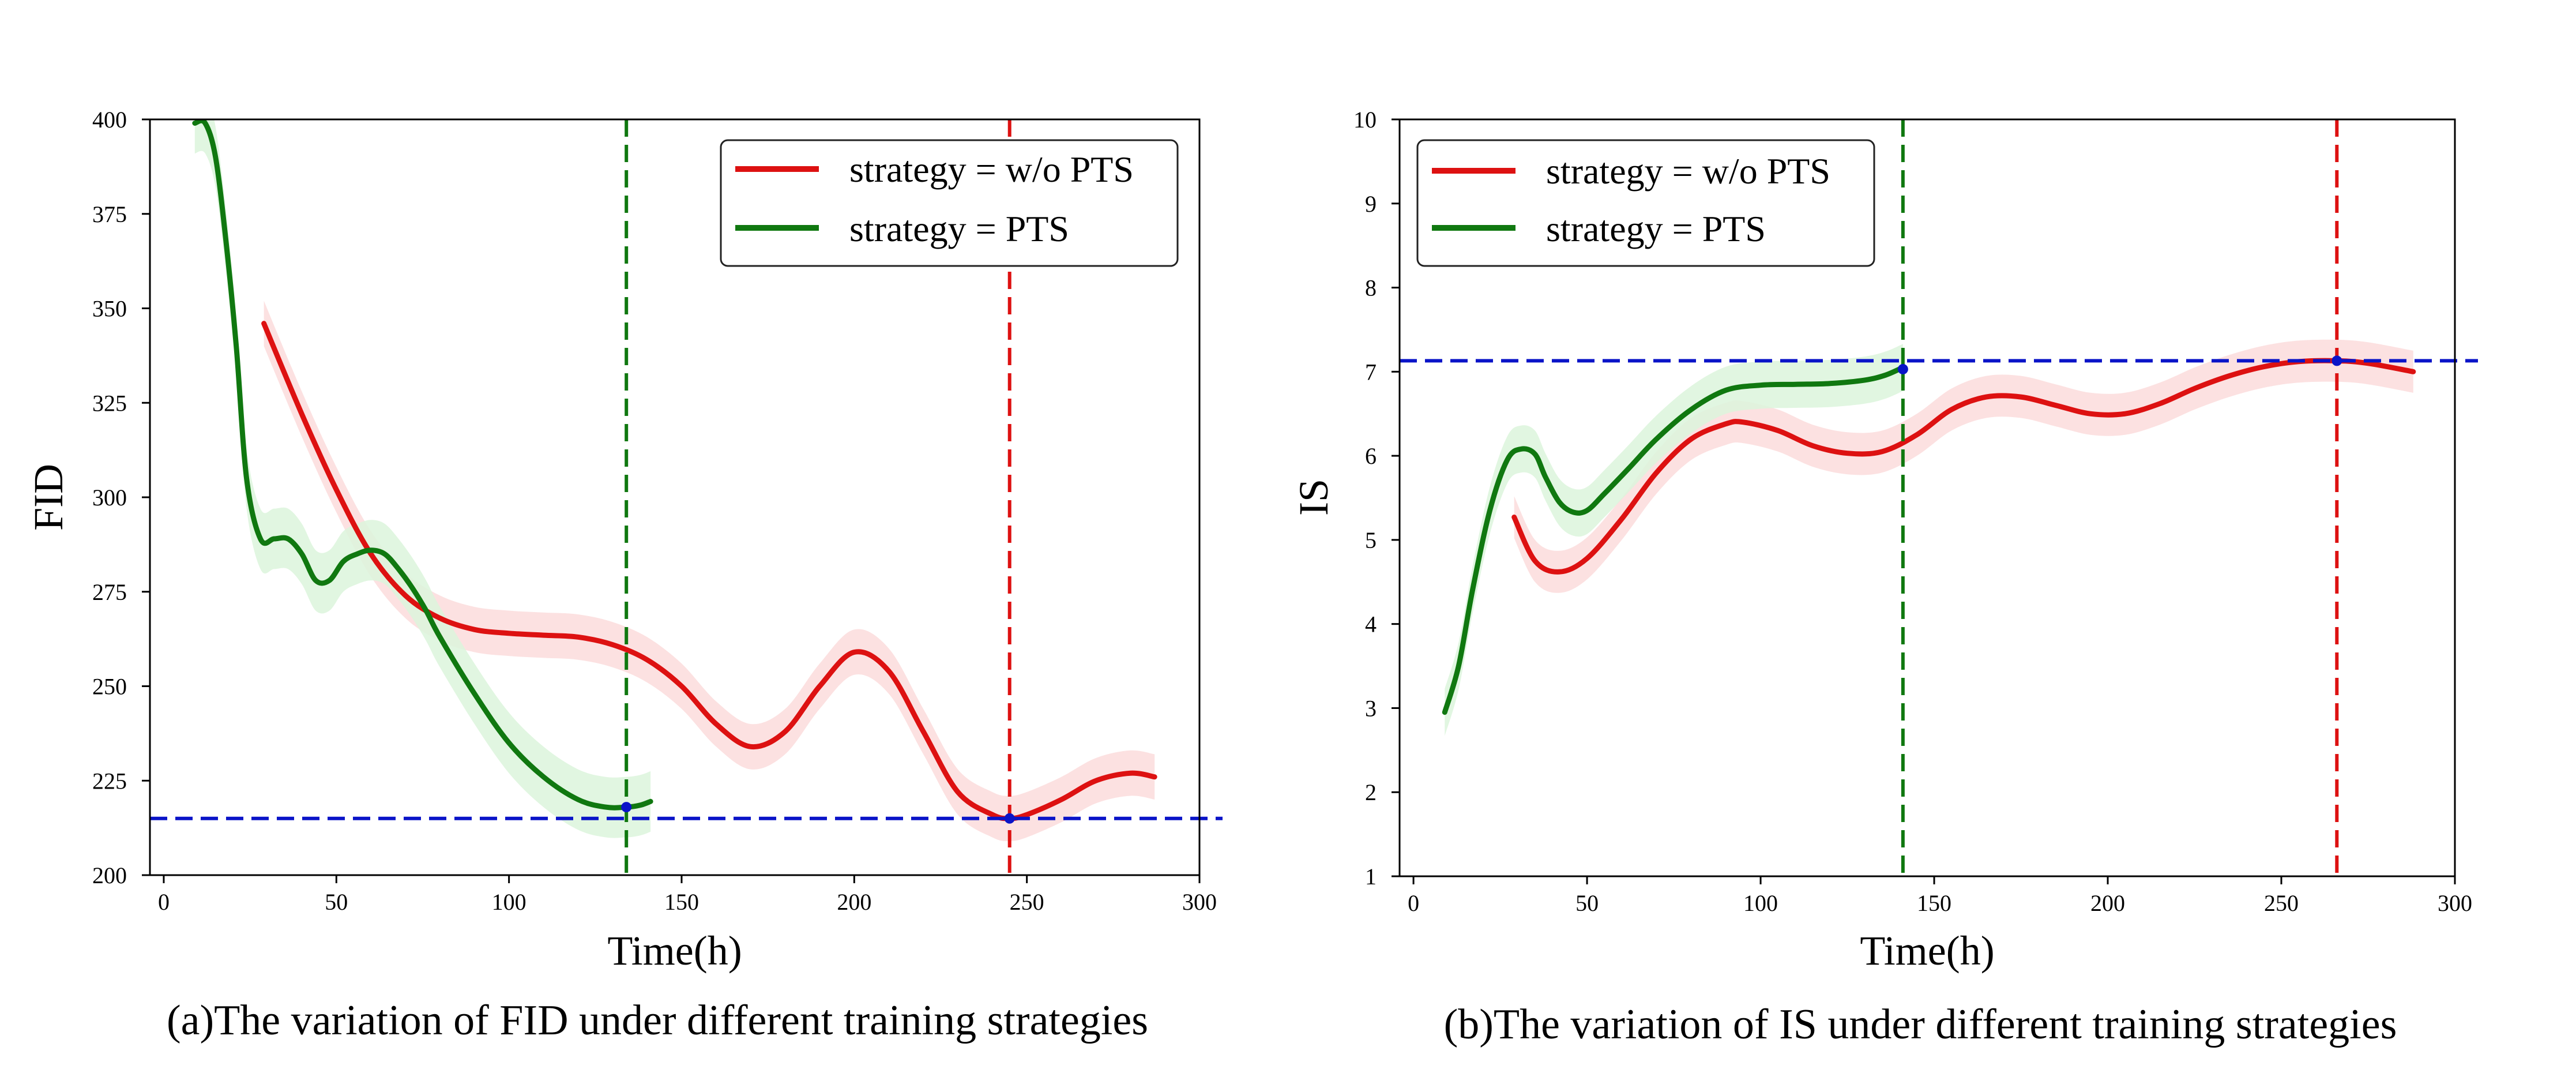 The width and height of the screenshot is (2576, 1073). I want to click on is-x-ticks: 0 50 100 150 200 250 300, so click(1940, 896).